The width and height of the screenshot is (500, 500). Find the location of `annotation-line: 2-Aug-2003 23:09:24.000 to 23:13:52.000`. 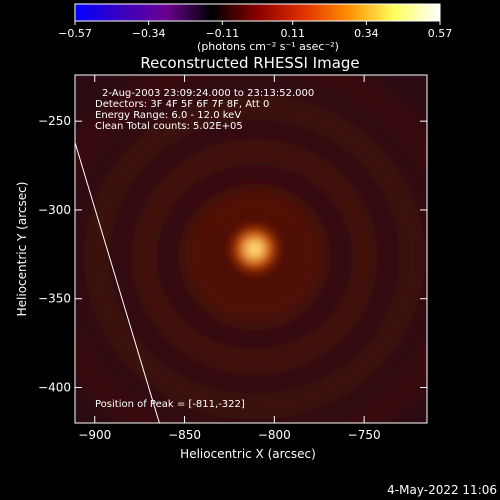

annotation-line: 2-Aug-2003 23:09:24.000 to 23:13:52.000 is located at coordinates (208, 93).